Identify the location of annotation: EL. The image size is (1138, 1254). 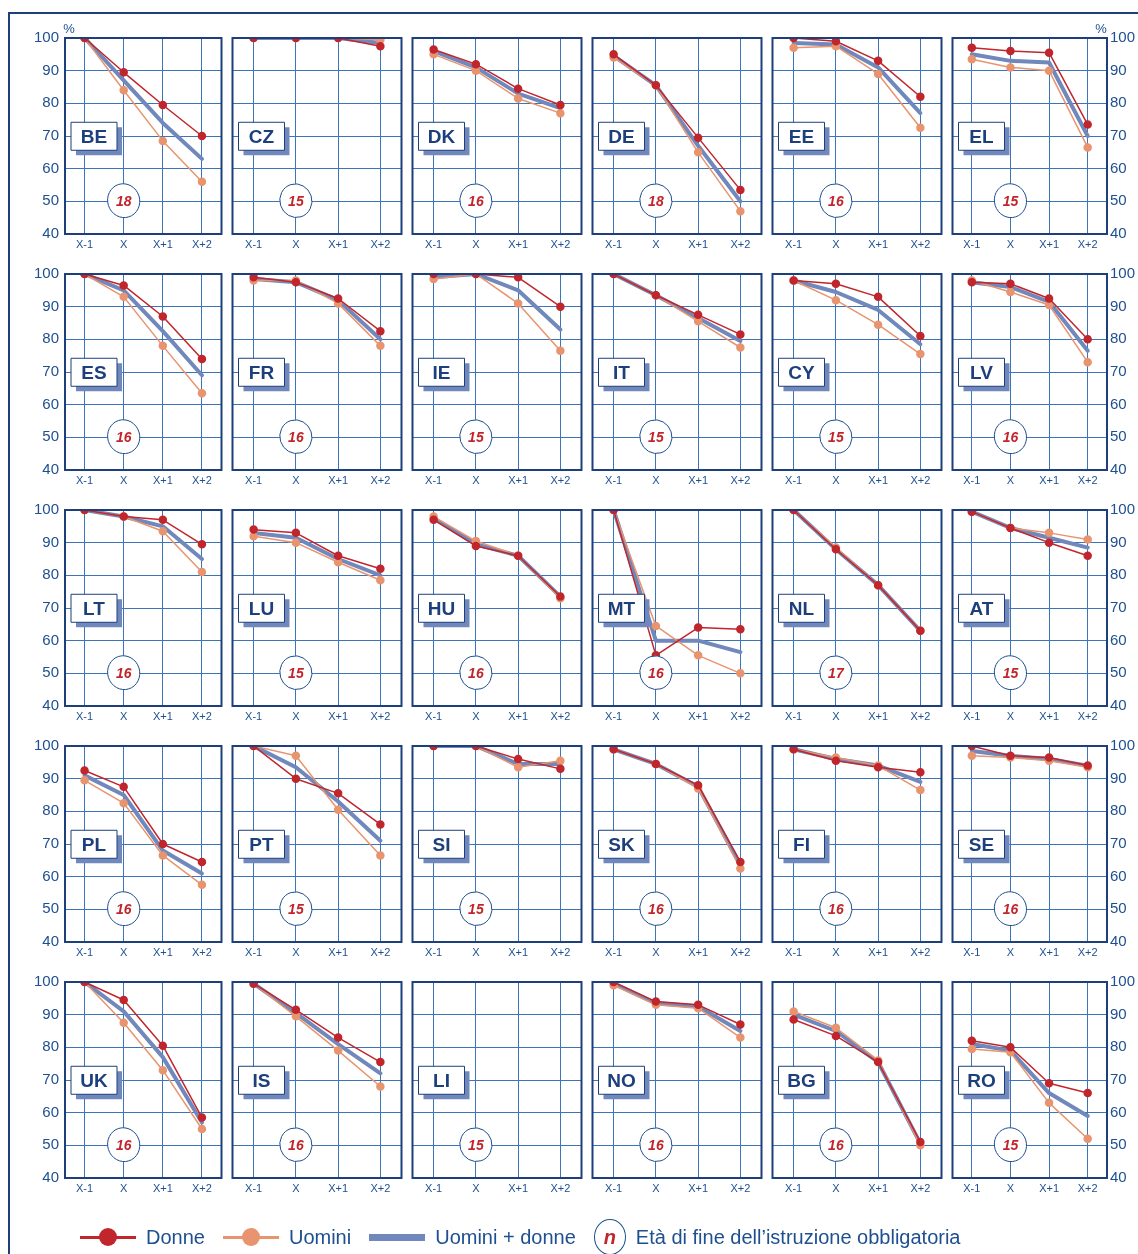
(982, 136).